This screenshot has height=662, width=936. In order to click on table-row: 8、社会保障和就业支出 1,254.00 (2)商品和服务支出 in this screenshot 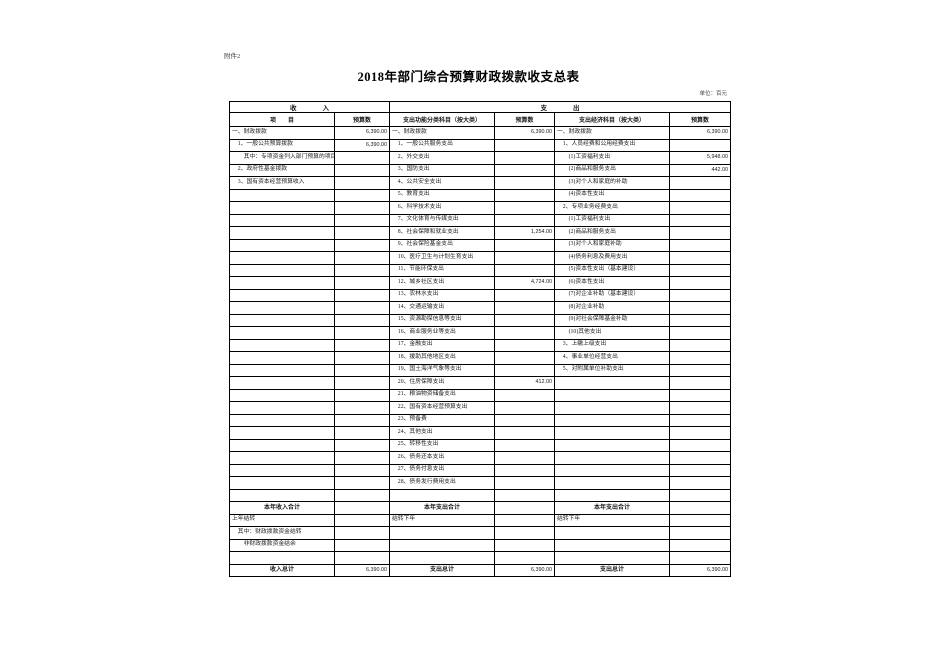, I will do `click(480, 233)`.